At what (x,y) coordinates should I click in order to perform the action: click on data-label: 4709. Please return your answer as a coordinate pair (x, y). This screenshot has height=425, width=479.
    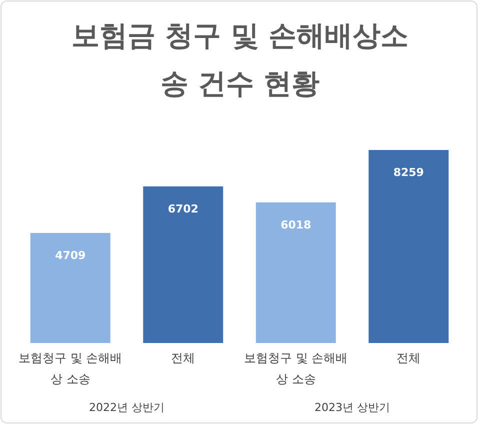
    Looking at the image, I should click on (70, 255).